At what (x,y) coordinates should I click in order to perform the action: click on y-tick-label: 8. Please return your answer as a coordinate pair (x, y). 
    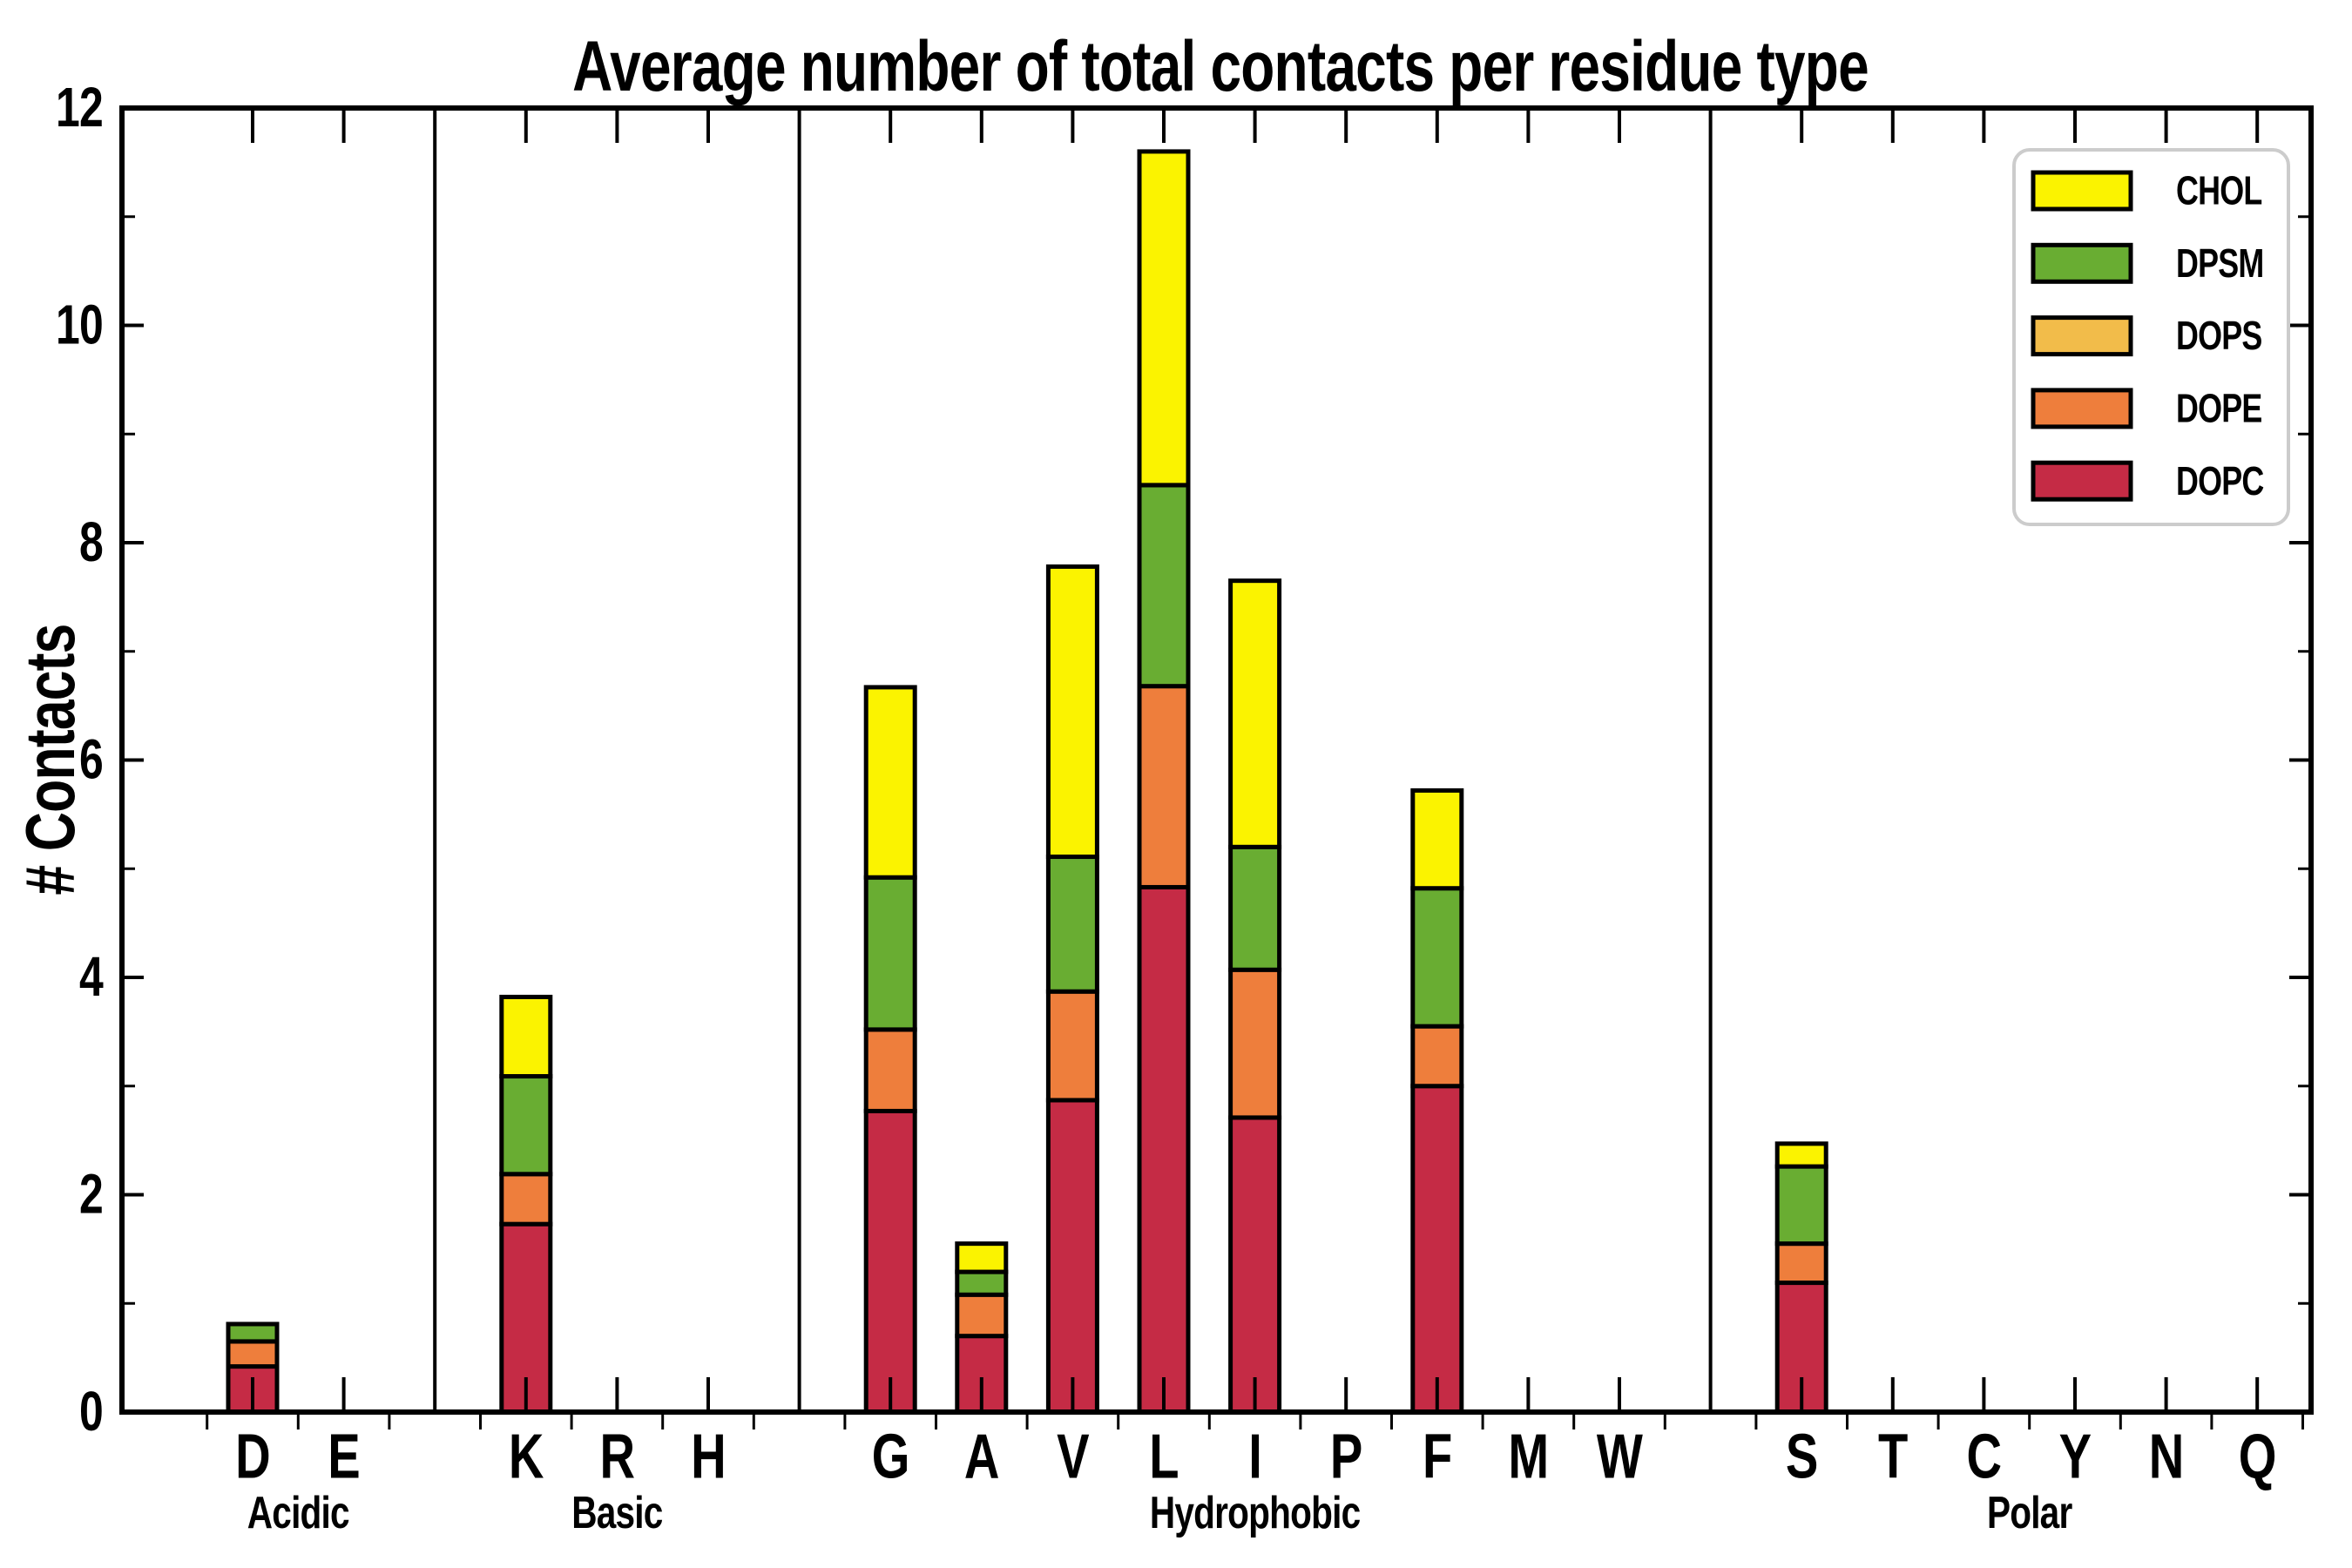
    Looking at the image, I should click on (91, 542).